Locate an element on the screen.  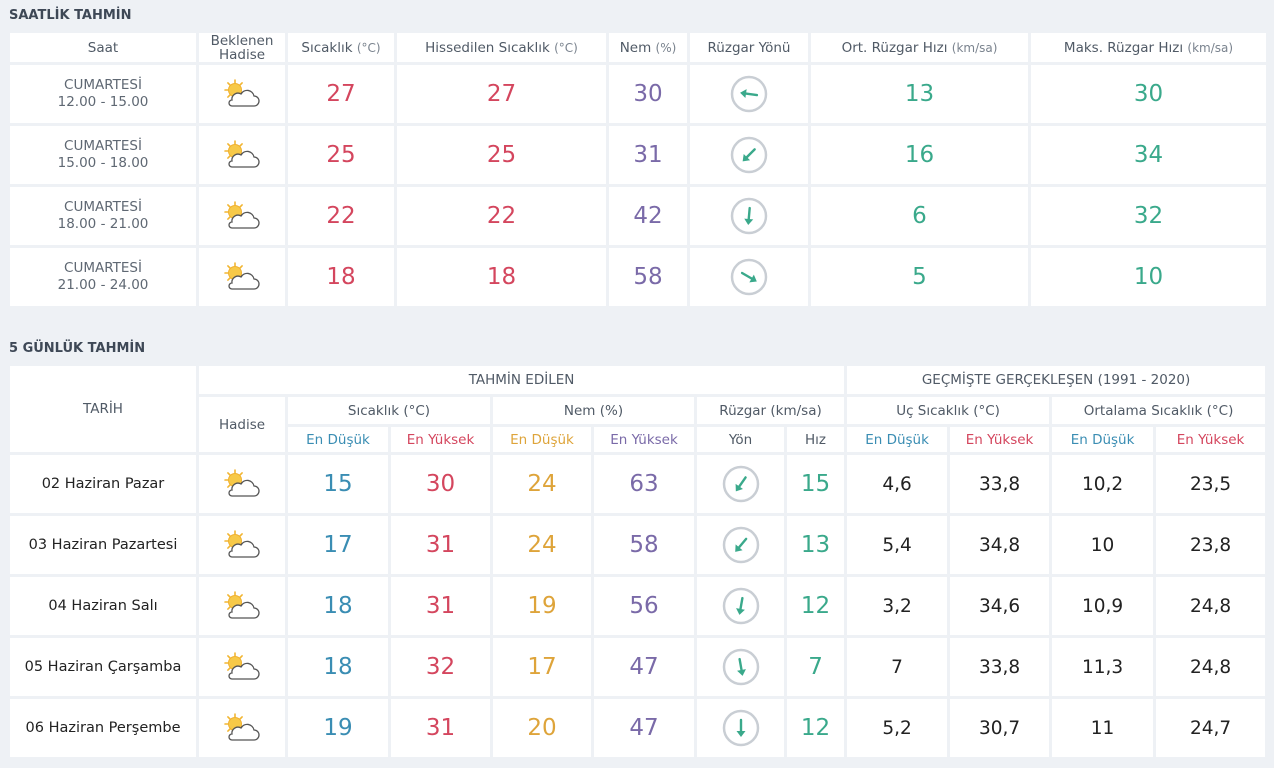
cell: 5 is located at coordinates (919, 277).